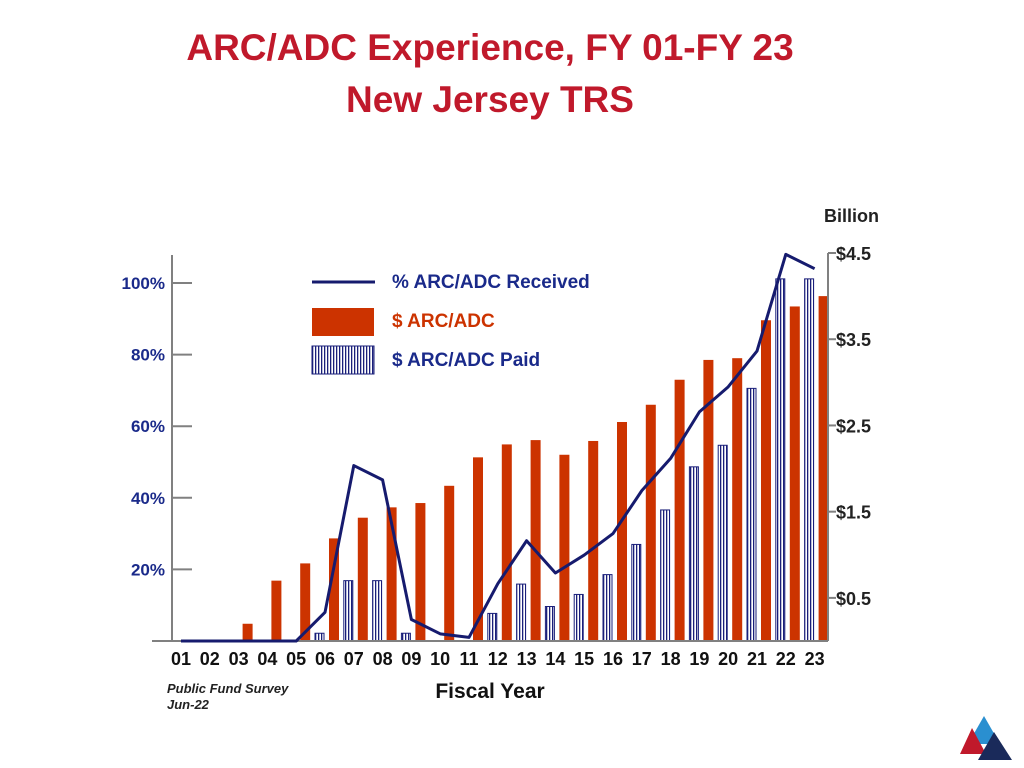  What do you see at coordinates (468, 659) in the screenshot?
I see `x-tick-label: 11` at bounding box center [468, 659].